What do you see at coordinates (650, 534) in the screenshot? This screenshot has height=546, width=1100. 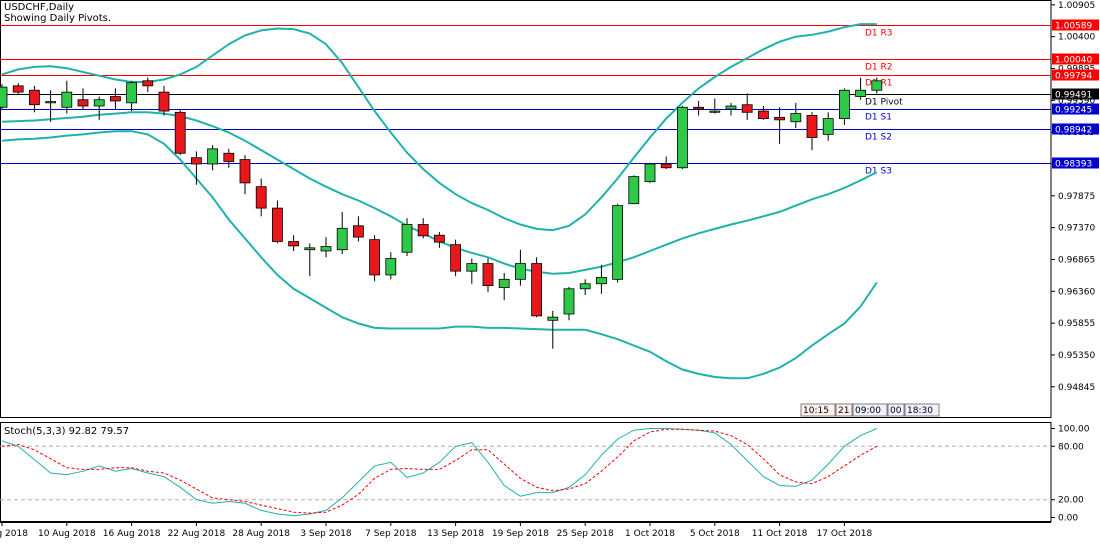 I see `time-axis-label: 1 Oct 2018` at bounding box center [650, 534].